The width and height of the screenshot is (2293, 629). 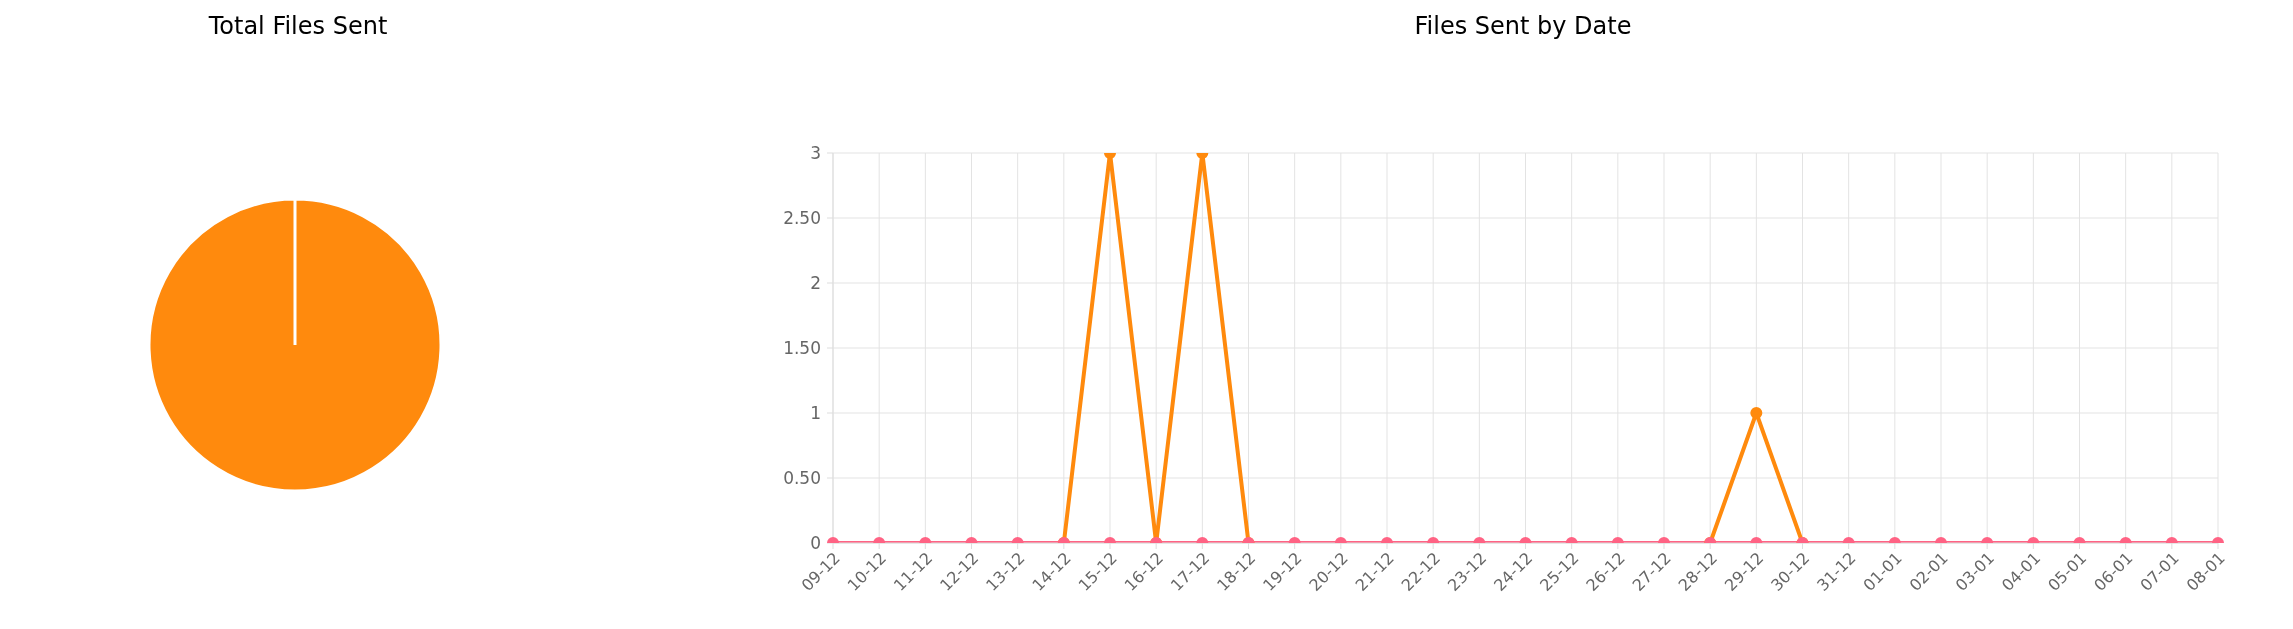 What do you see at coordinates (802, 478) in the screenshot?
I see `y-tick-label: 0.50` at bounding box center [802, 478].